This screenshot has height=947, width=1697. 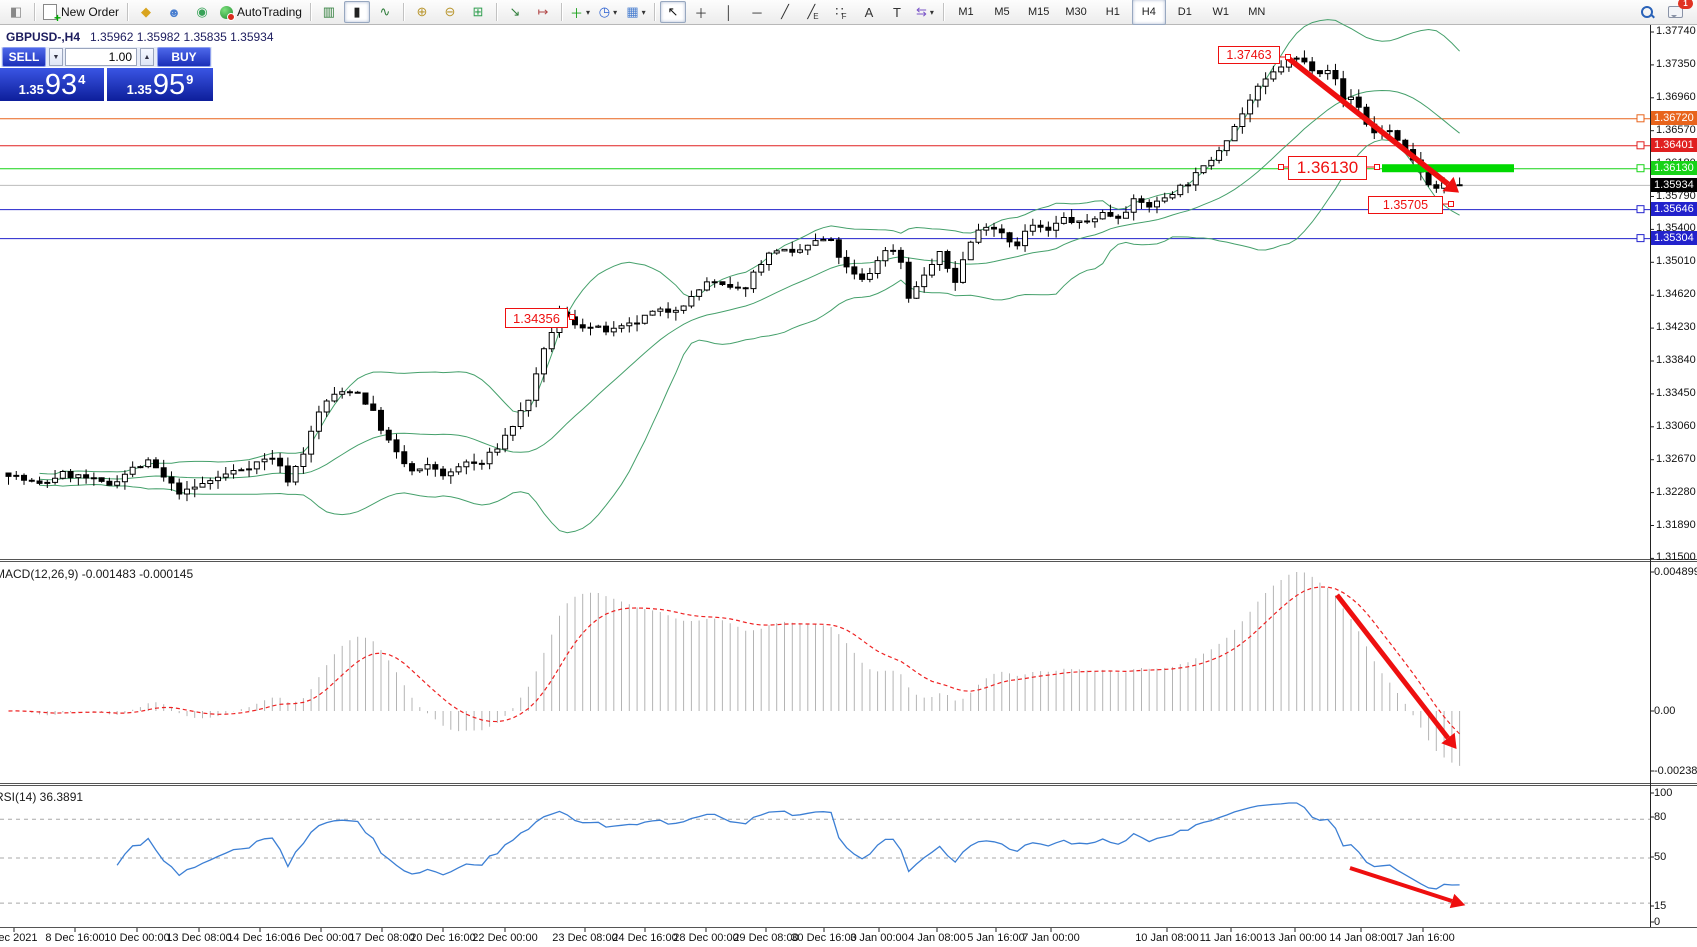 I want to click on periods-icon: ◷ ▾, so click(x=608, y=12).